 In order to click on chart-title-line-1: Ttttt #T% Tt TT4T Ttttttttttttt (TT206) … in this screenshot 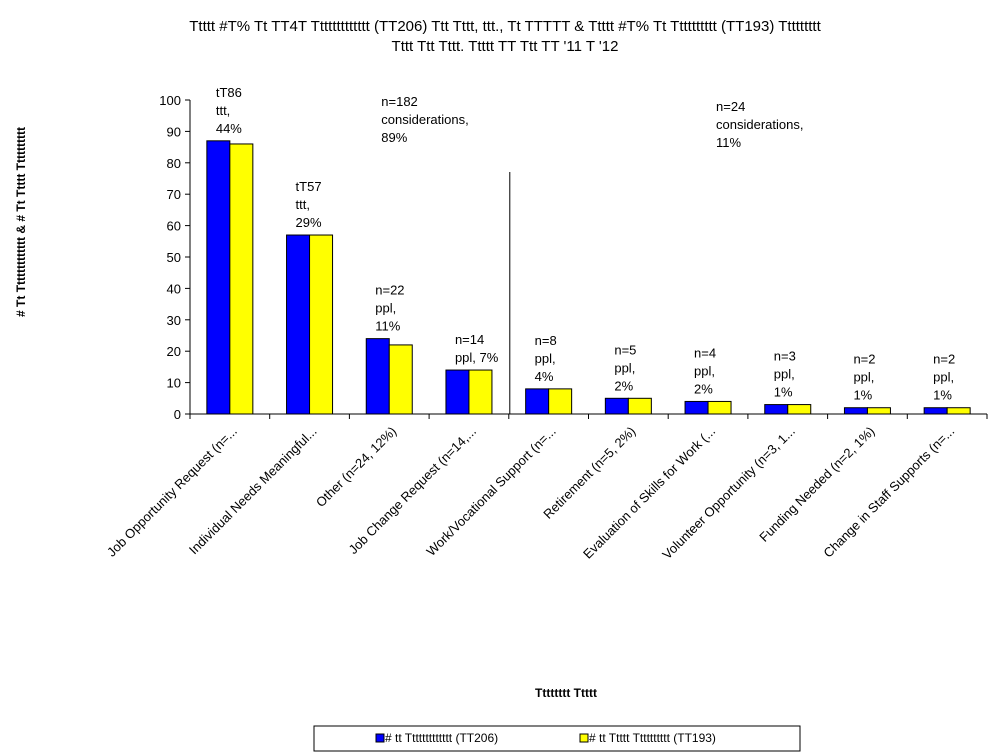, I will do `click(505, 26)`.